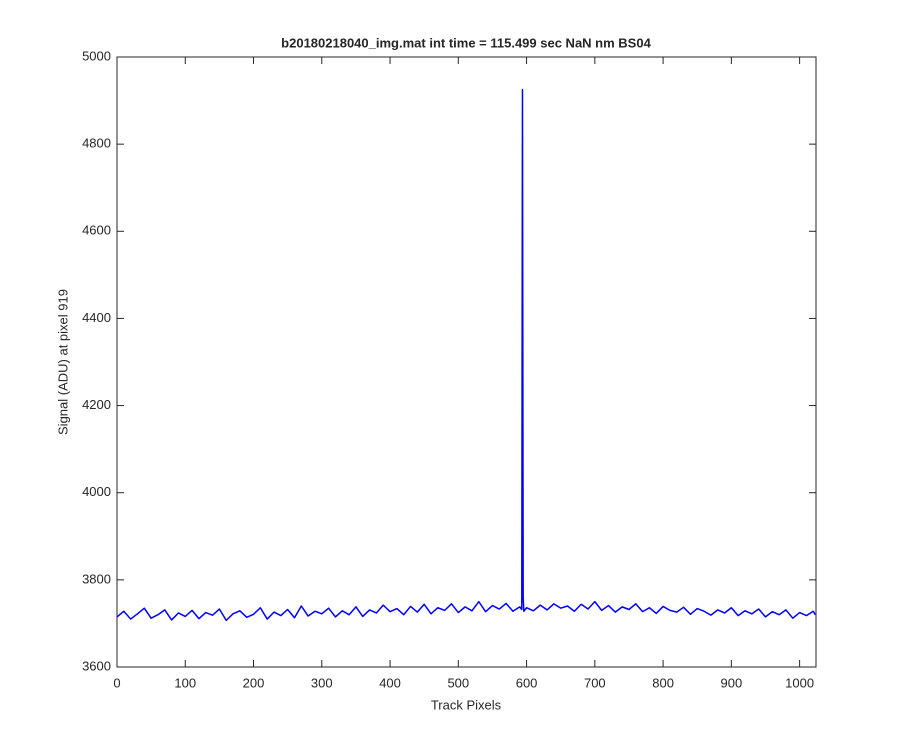 The image size is (900, 750). What do you see at coordinates (732, 682) in the screenshot?
I see `x-tick-label: 900` at bounding box center [732, 682].